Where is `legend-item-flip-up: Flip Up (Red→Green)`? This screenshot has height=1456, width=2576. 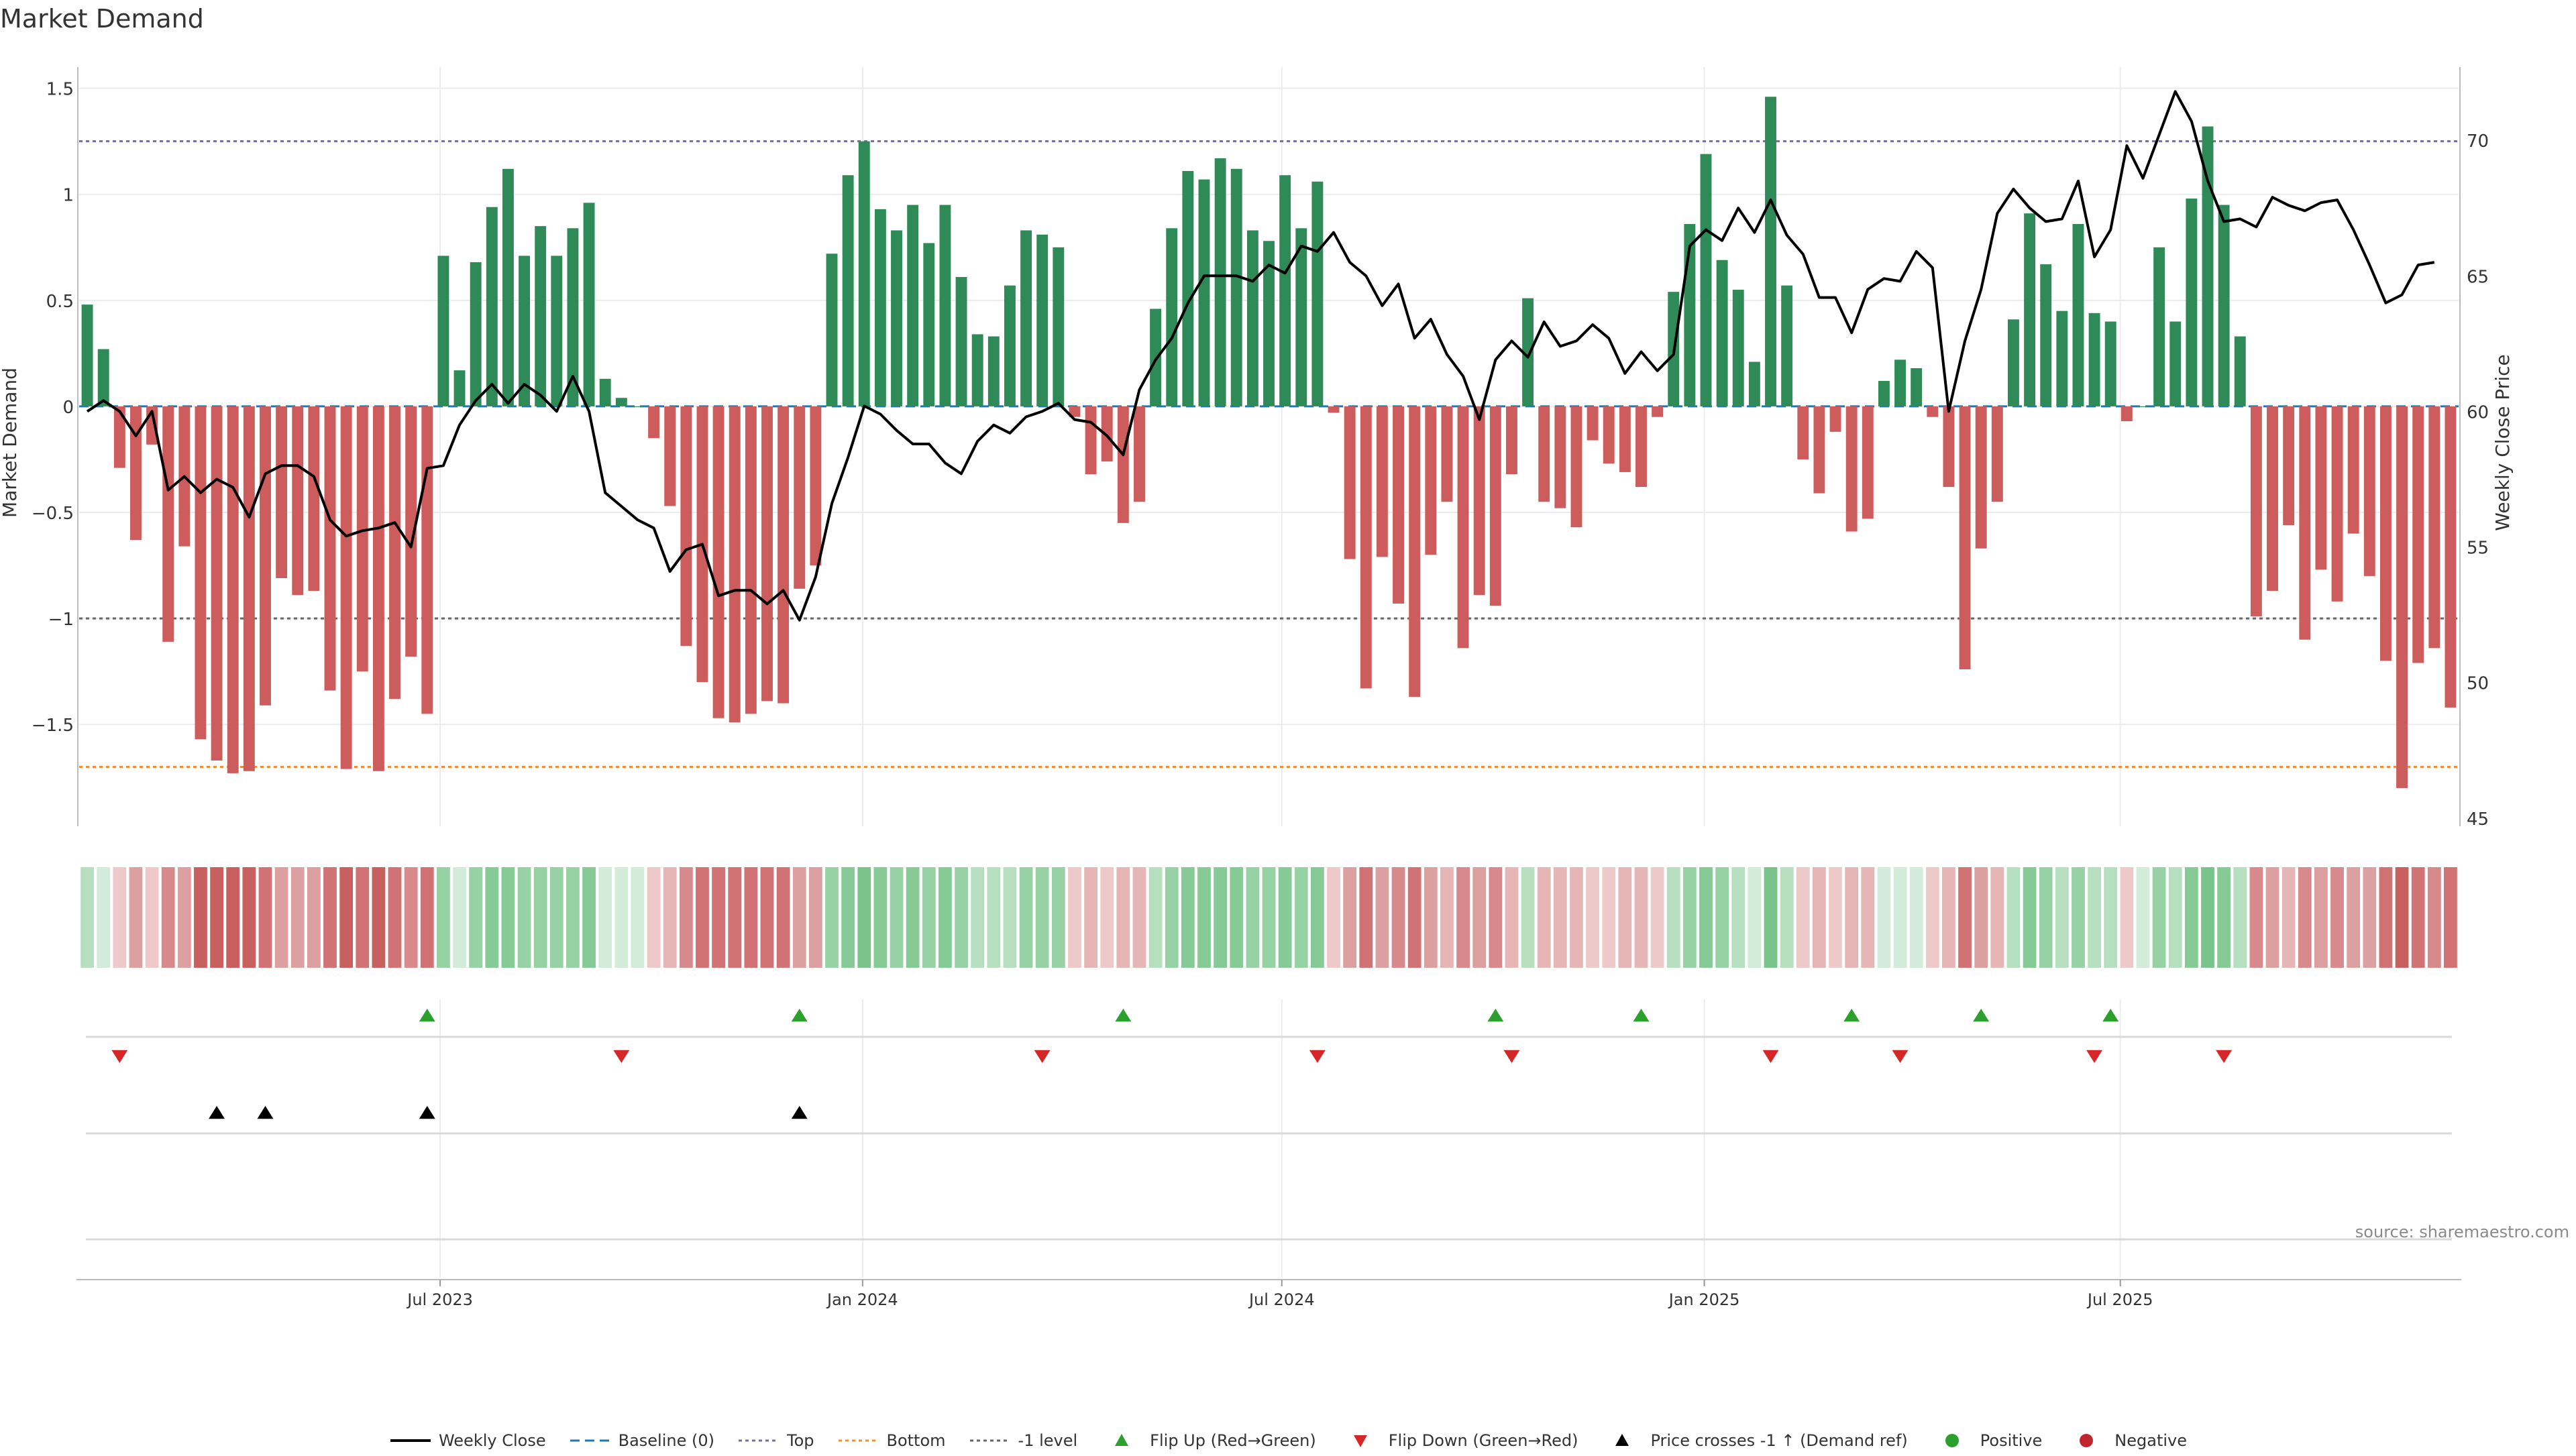 legend-item-flip-up: Flip Up (Red→Green) is located at coordinates (1208, 1440).